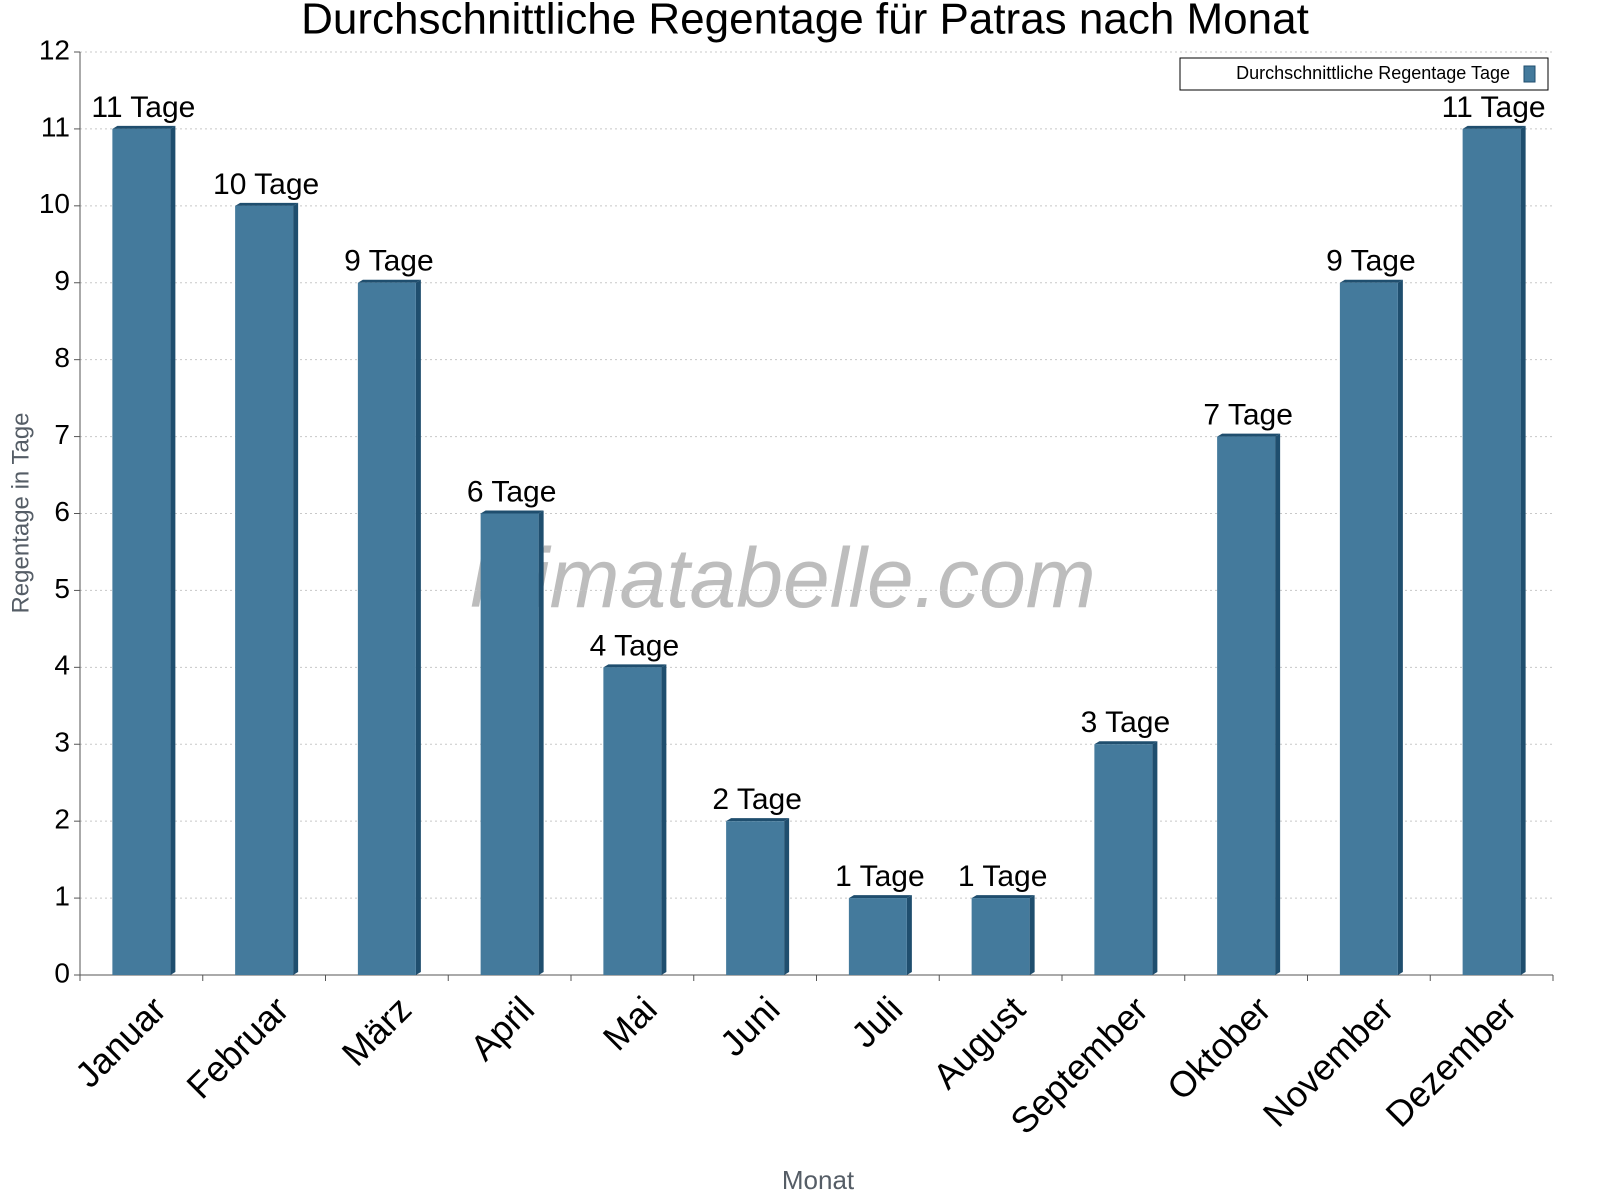 Image resolution: width=1600 pixels, height=1200 pixels. What do you see at coordinates (979, 1042) in the screenshot?
I see `x-tick-label: August` at bounding box center [979, 1042].